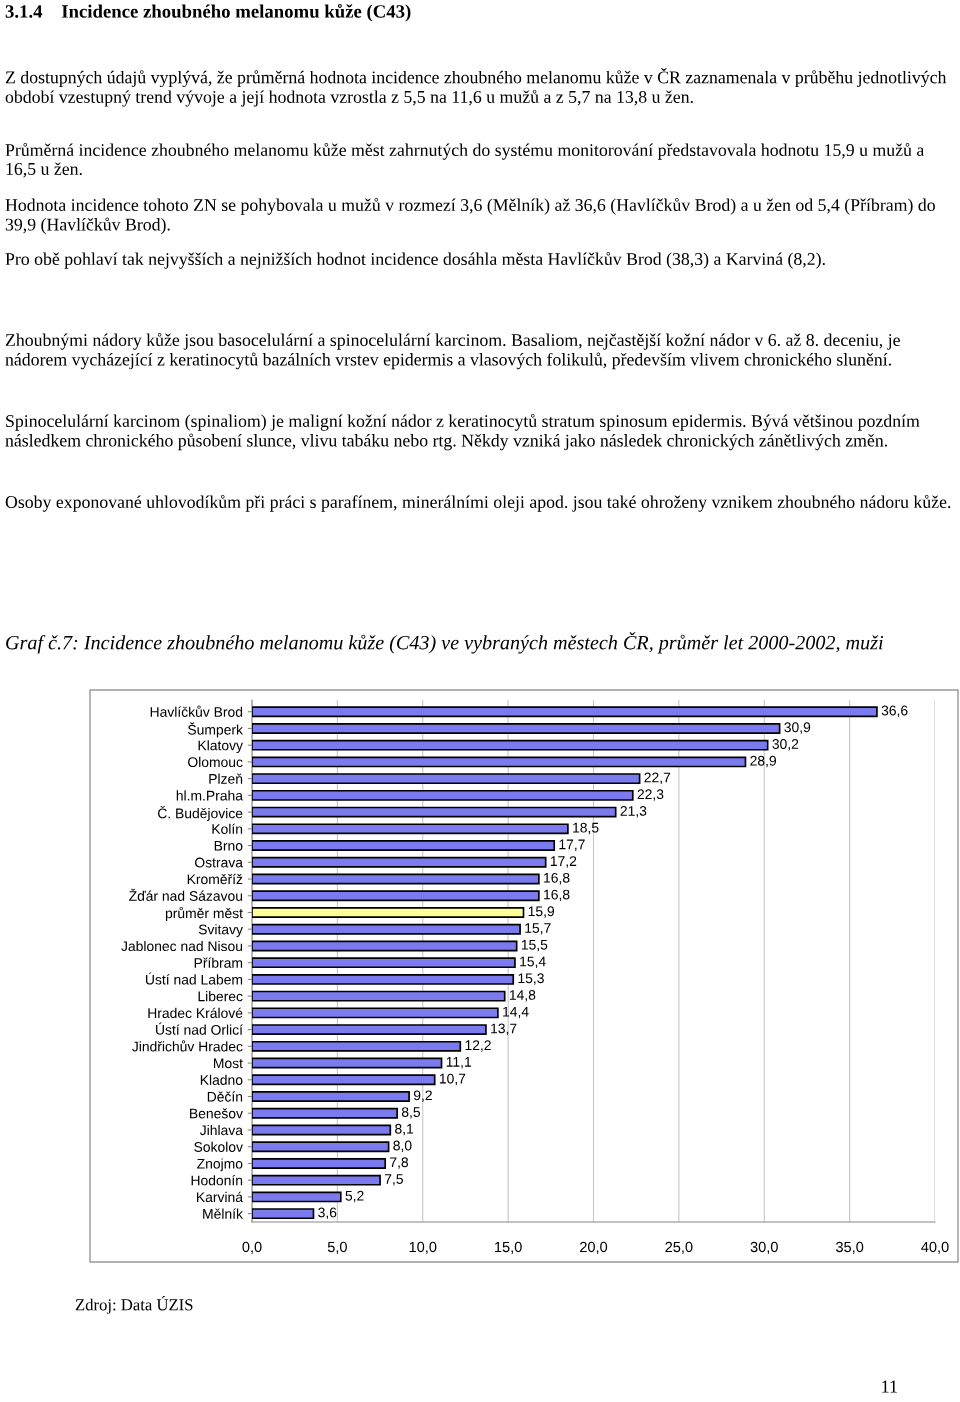  I want to click on data-label: 5,2, so click(354, 1196).